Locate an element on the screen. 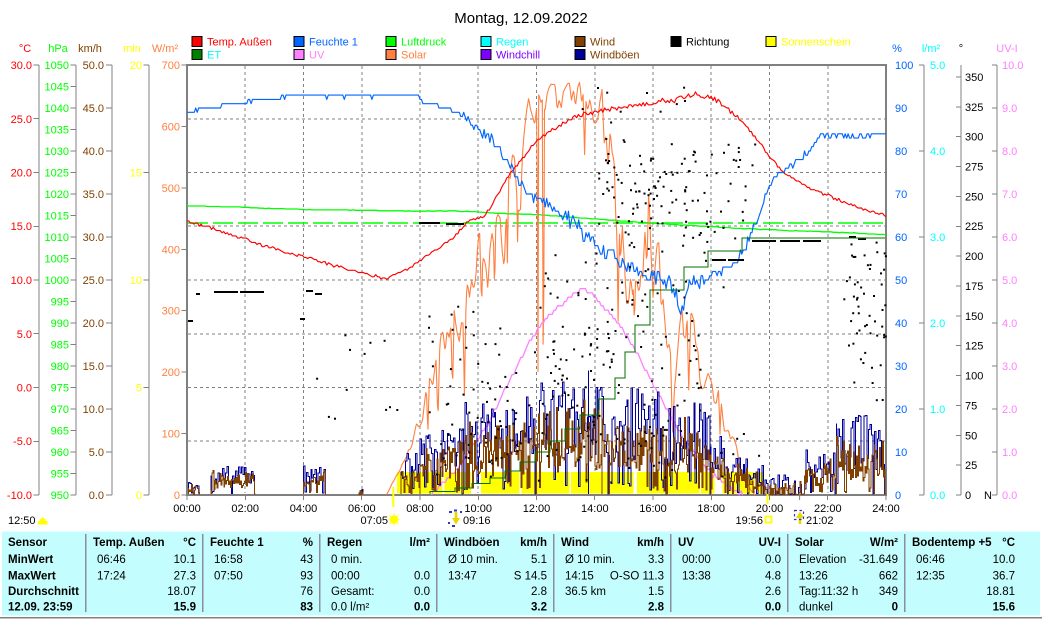 The image size is (1042, 620). svg-text: 36.7 is located at coordinates (1004, 577).